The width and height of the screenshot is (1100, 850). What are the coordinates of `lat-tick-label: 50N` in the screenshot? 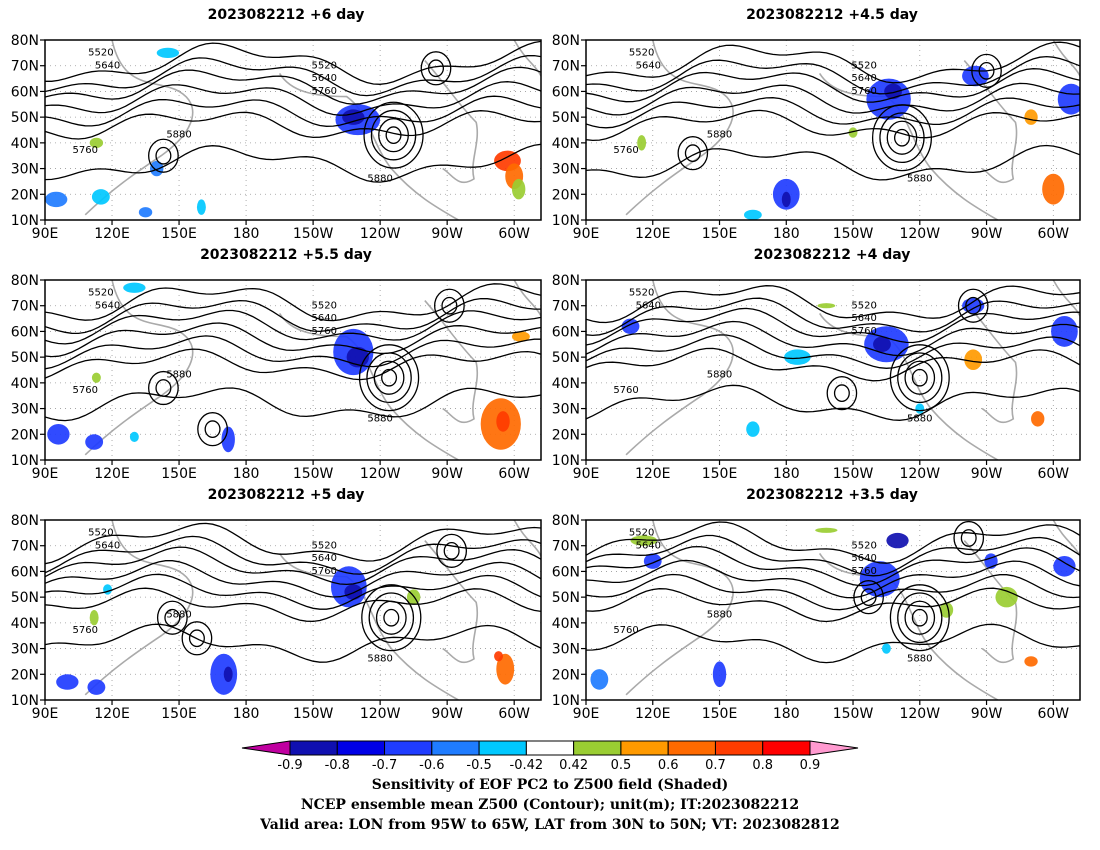 It's located at (566, 358).